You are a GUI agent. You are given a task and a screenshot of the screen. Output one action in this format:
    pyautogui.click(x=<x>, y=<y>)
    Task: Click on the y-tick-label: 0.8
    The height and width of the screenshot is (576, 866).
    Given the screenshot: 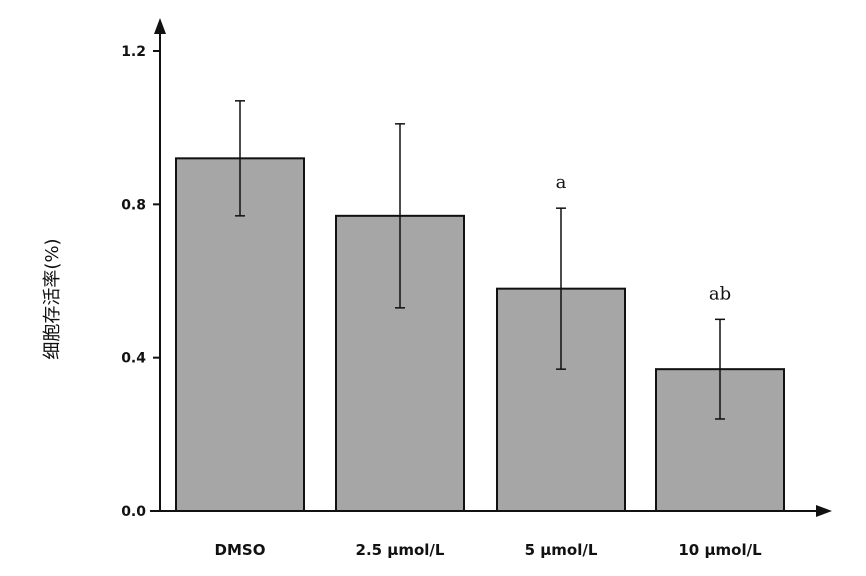 What is the action you would take?
    pyautogui.click(x=133, y=205)
    